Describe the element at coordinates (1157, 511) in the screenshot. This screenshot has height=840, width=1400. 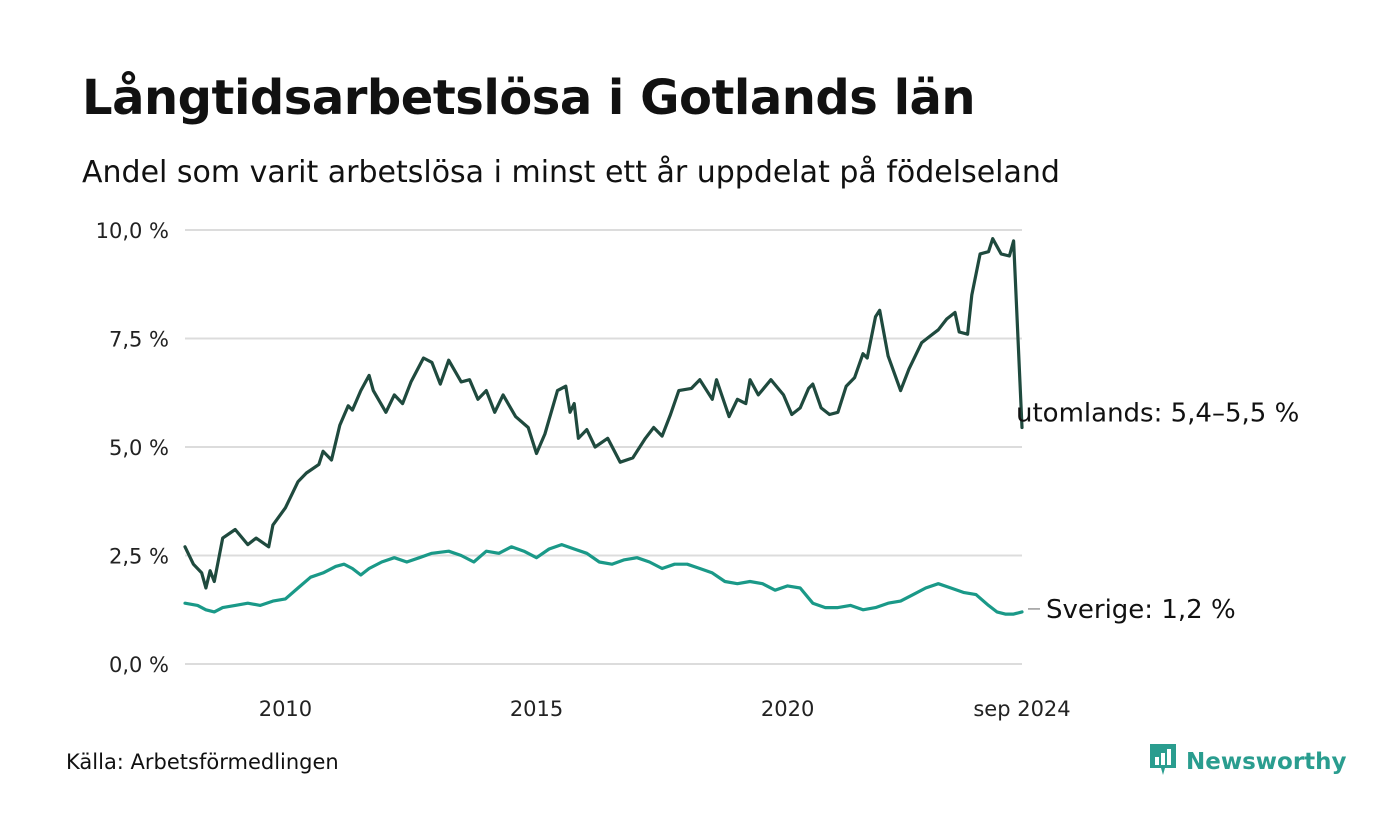
I see `series-end-labels: utomlands: 5,4–5,5 % Sverige: 1,2 %` at that location.